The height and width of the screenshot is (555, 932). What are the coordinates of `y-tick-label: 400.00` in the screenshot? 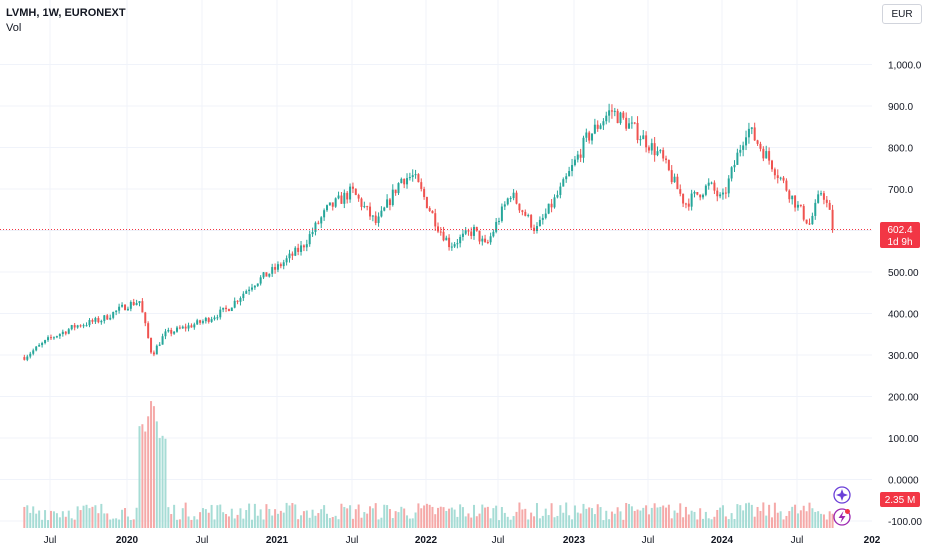 It's located at (903, 315).